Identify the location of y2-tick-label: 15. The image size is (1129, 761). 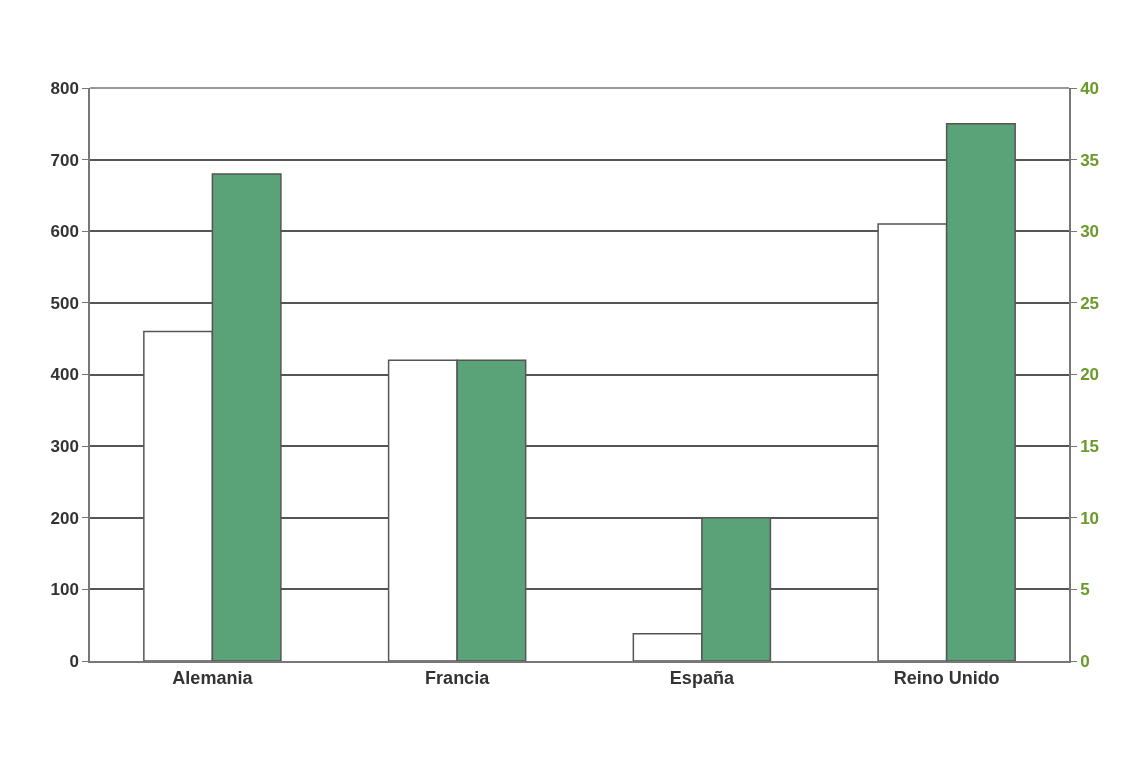
(1090, 447).